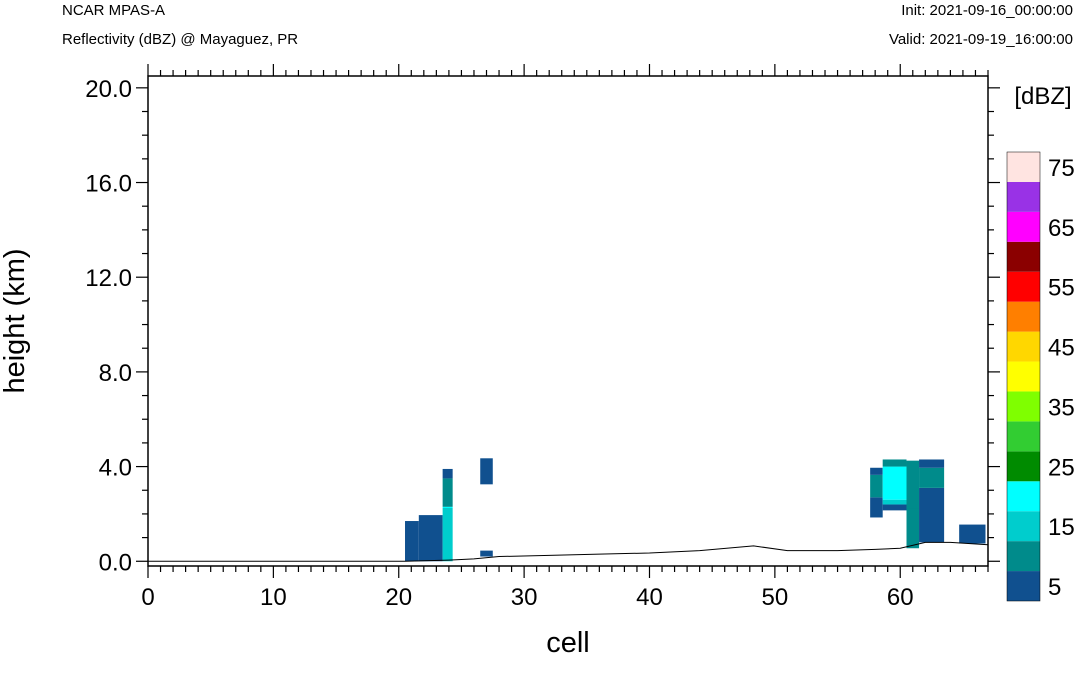  Describe the element at coordinates (695, 510) in the screenshot. I see `reflectivity-cells` at that location.